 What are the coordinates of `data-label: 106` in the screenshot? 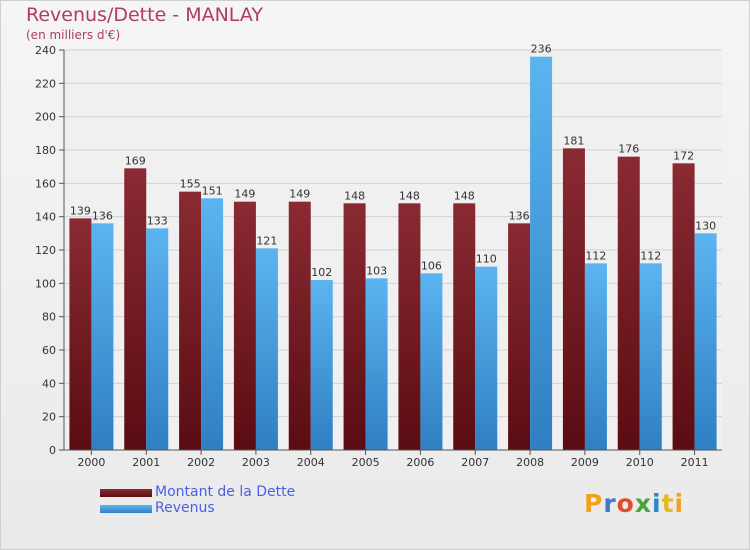 It's located at (431, 265).